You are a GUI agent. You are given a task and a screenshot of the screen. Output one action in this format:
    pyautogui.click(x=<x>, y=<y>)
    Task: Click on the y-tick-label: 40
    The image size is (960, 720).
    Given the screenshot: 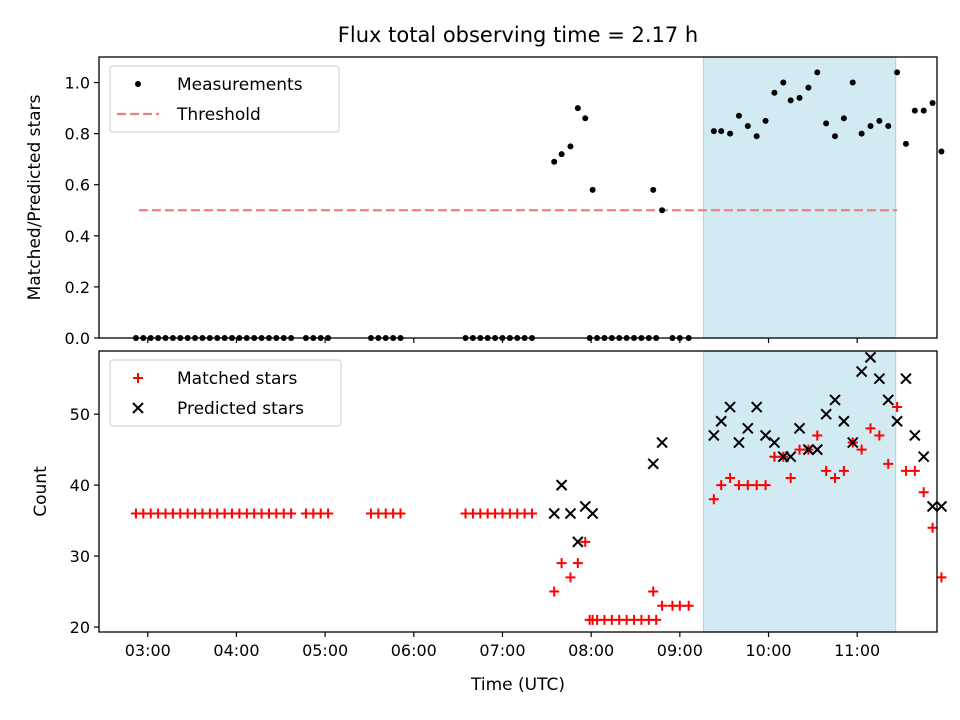 What is the action you would take?
    pyautogui.click(x=80, y=485)
    